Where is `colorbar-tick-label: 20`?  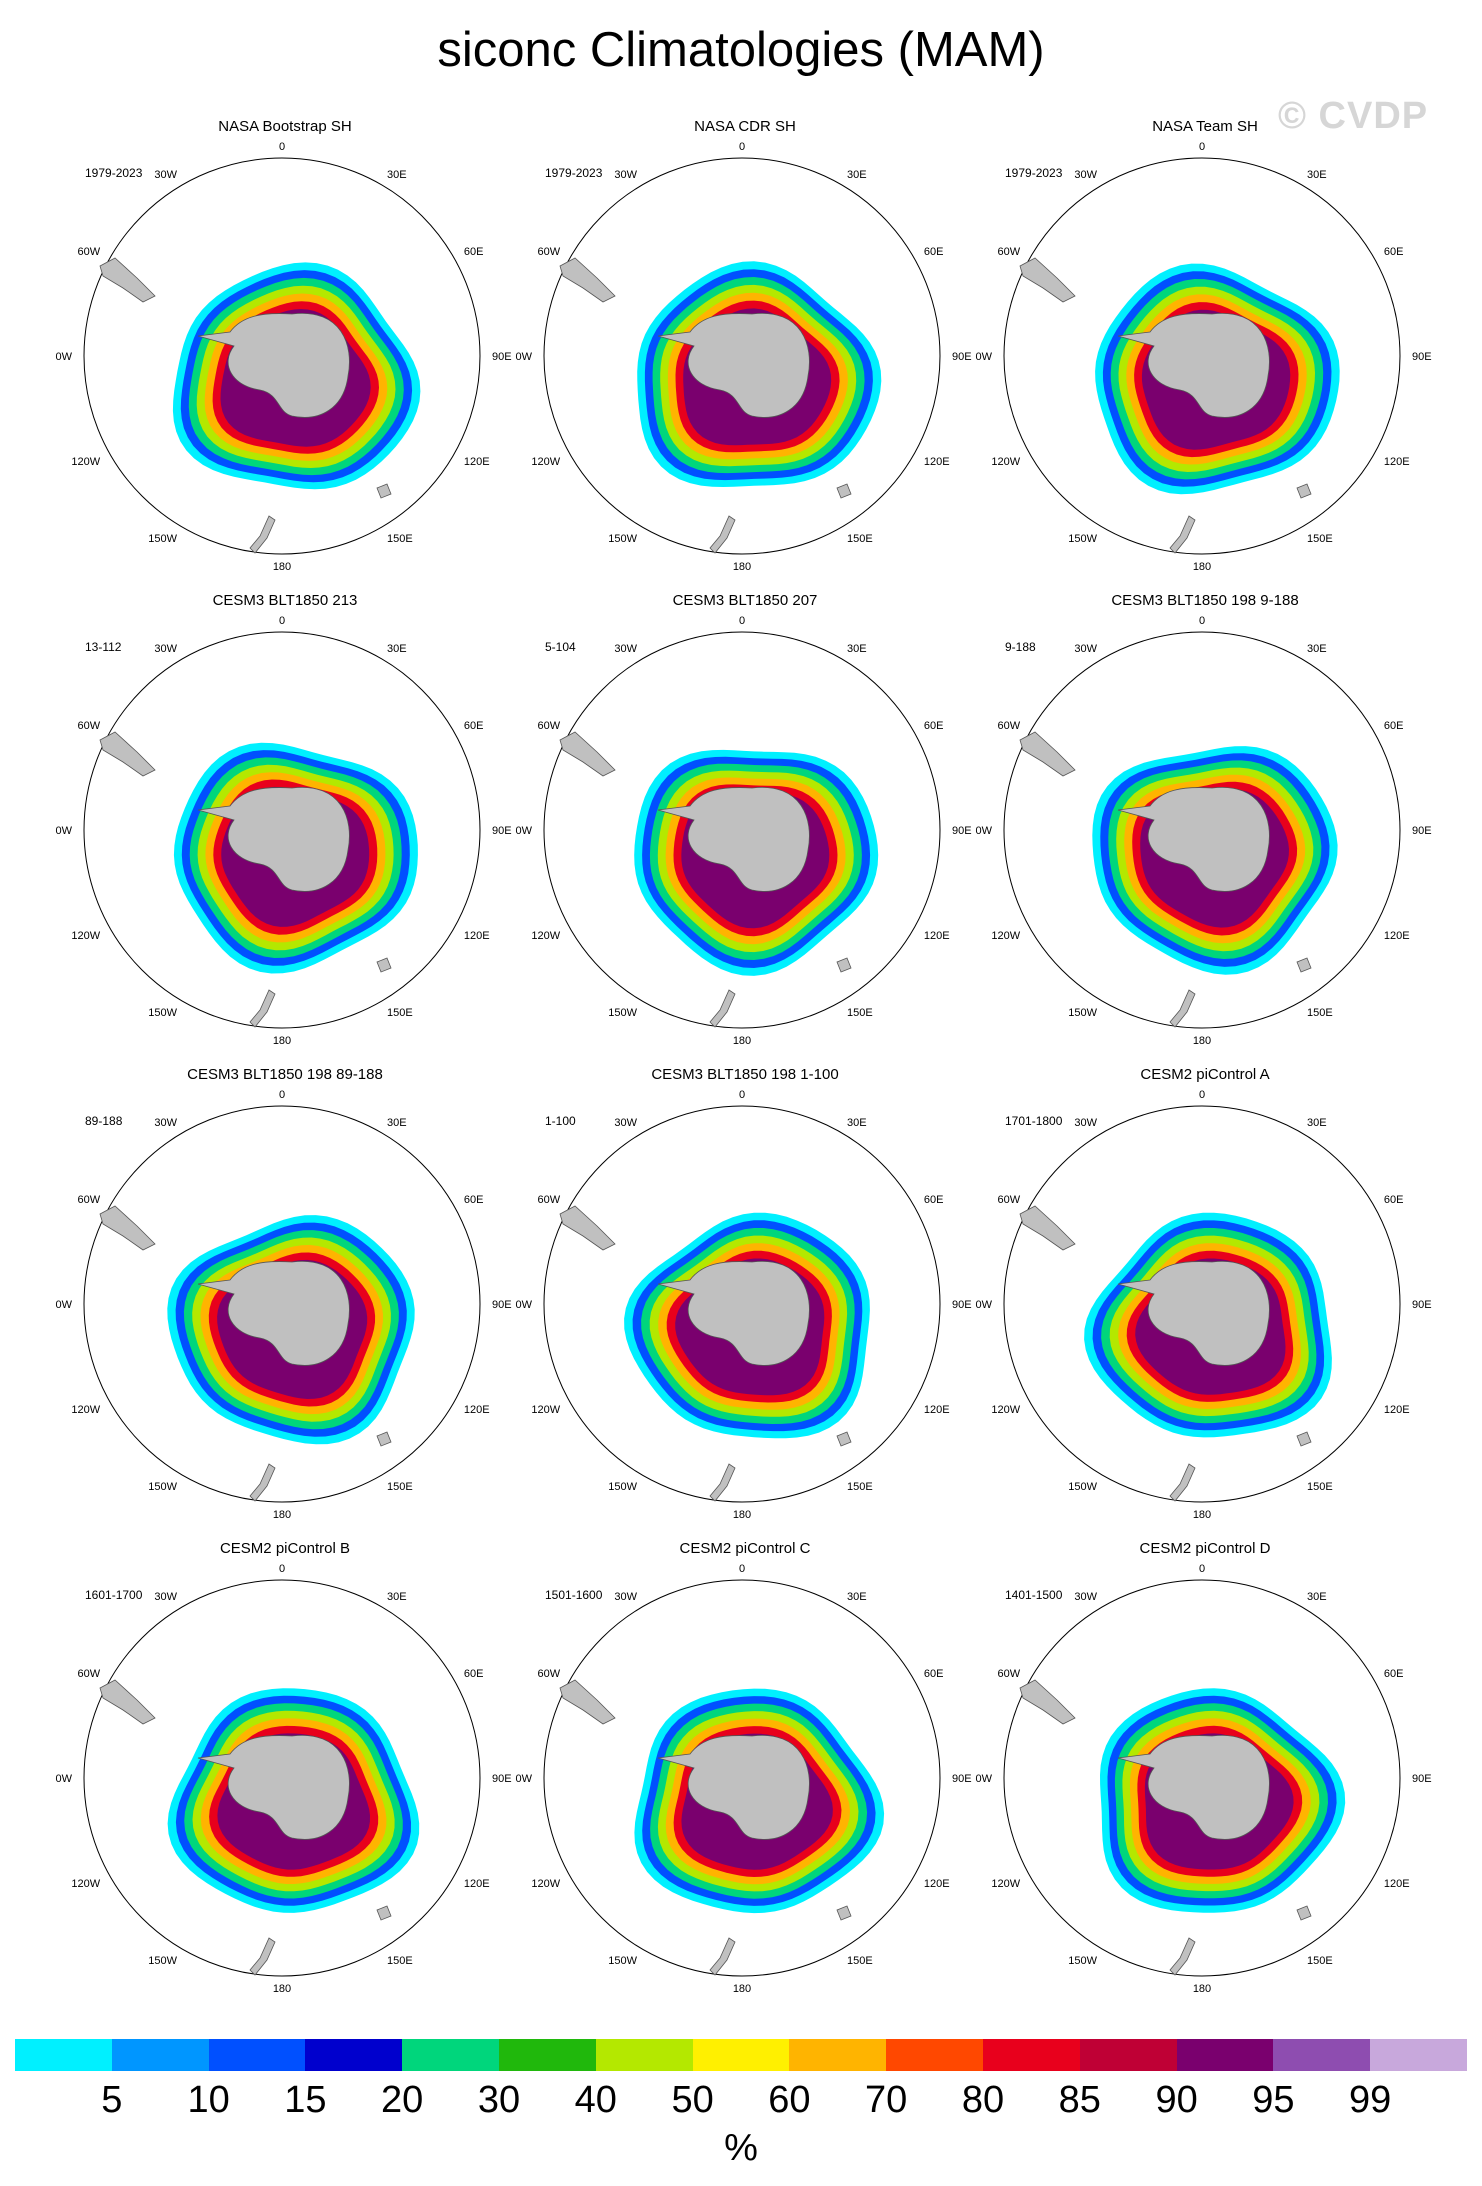
colorbar-tick-label: 20 is located at coordinates (402, 2100).